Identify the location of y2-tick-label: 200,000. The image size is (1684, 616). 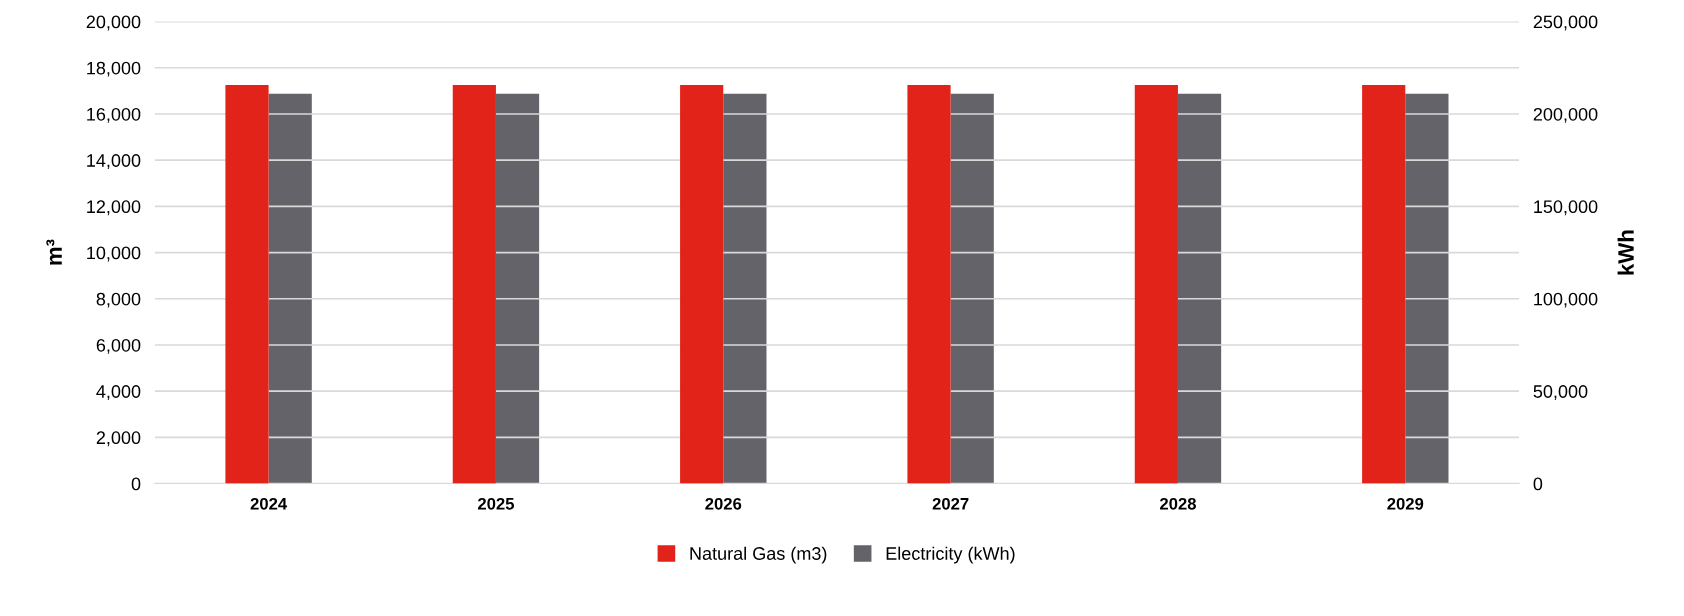
(1565, 115).